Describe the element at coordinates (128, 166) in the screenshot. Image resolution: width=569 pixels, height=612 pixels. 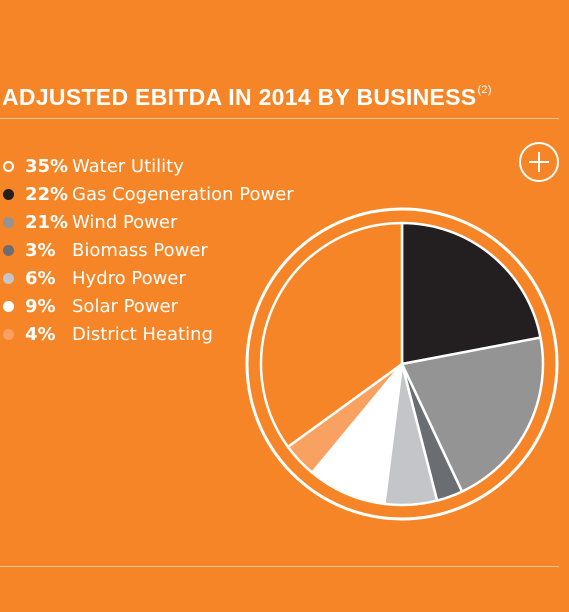
I see `legend-label: Water Utility` at that location.